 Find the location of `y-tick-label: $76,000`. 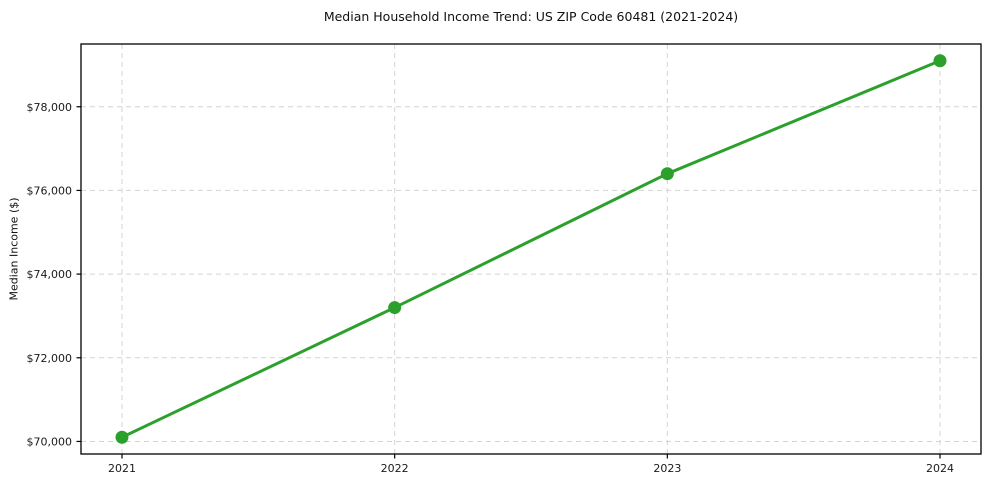

y-tick-label: $76,000 is located at coordinates (50, 190).